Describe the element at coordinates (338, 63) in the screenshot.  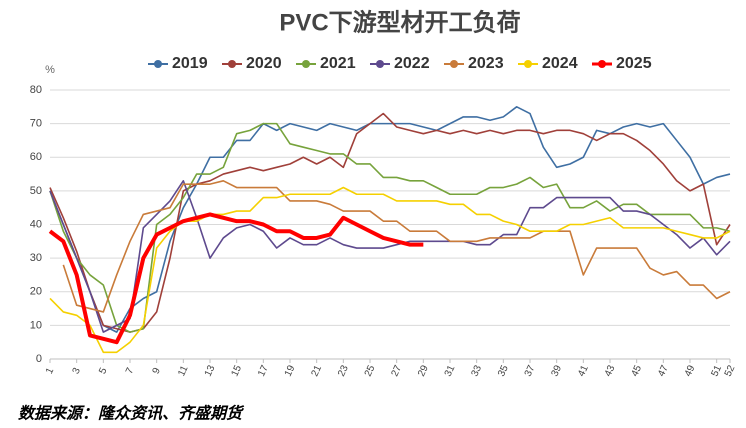
I see `legend-label: 2021` at that location.